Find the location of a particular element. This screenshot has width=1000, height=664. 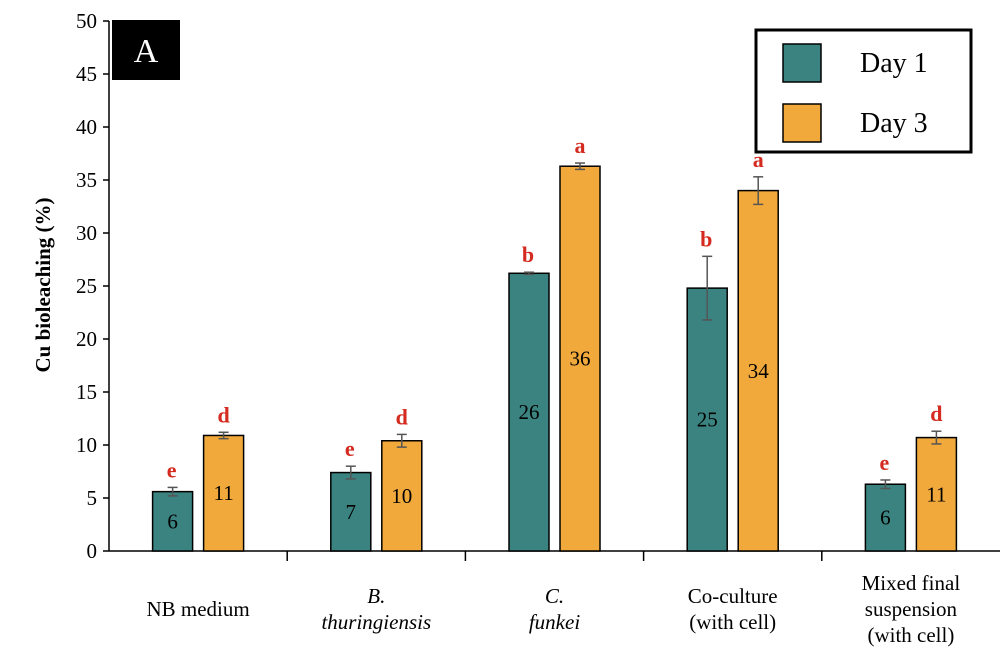

data-label: 36 is located at coordinates (580, 359).